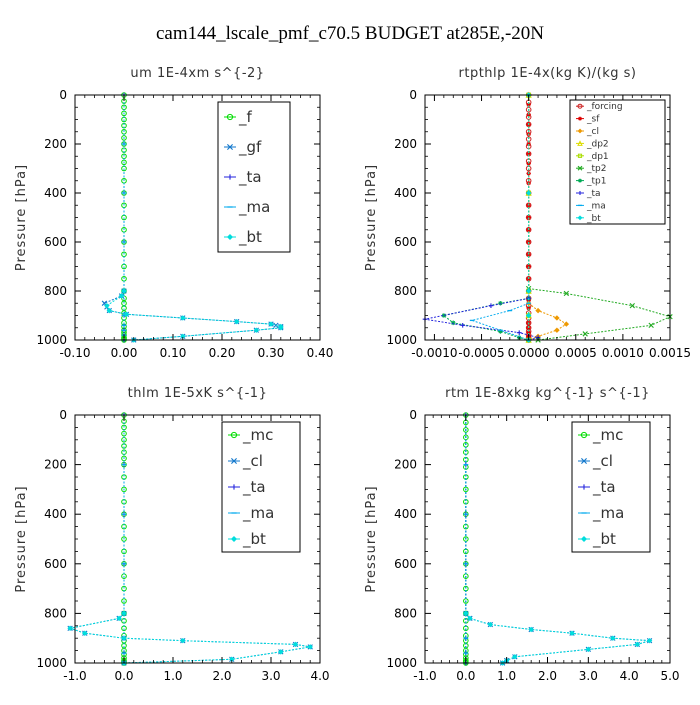  What do you see at coordinates (320, 353) in the screenshot?
I see `x-tick-label: 0.40` at bounding box center [320, 353].